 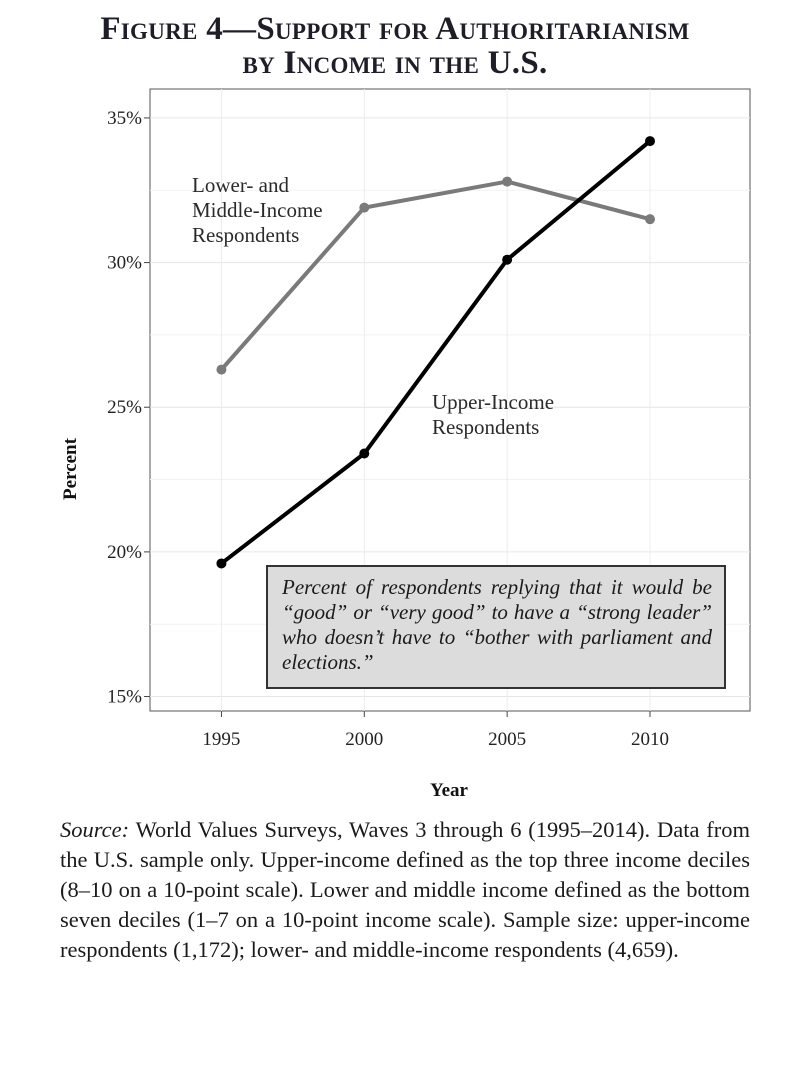 What do you see at coordinates (240, 185) in the screenshot?
I see `series-label-lower-middle-line-1: Lower- and` at bounding box center [240, 185].